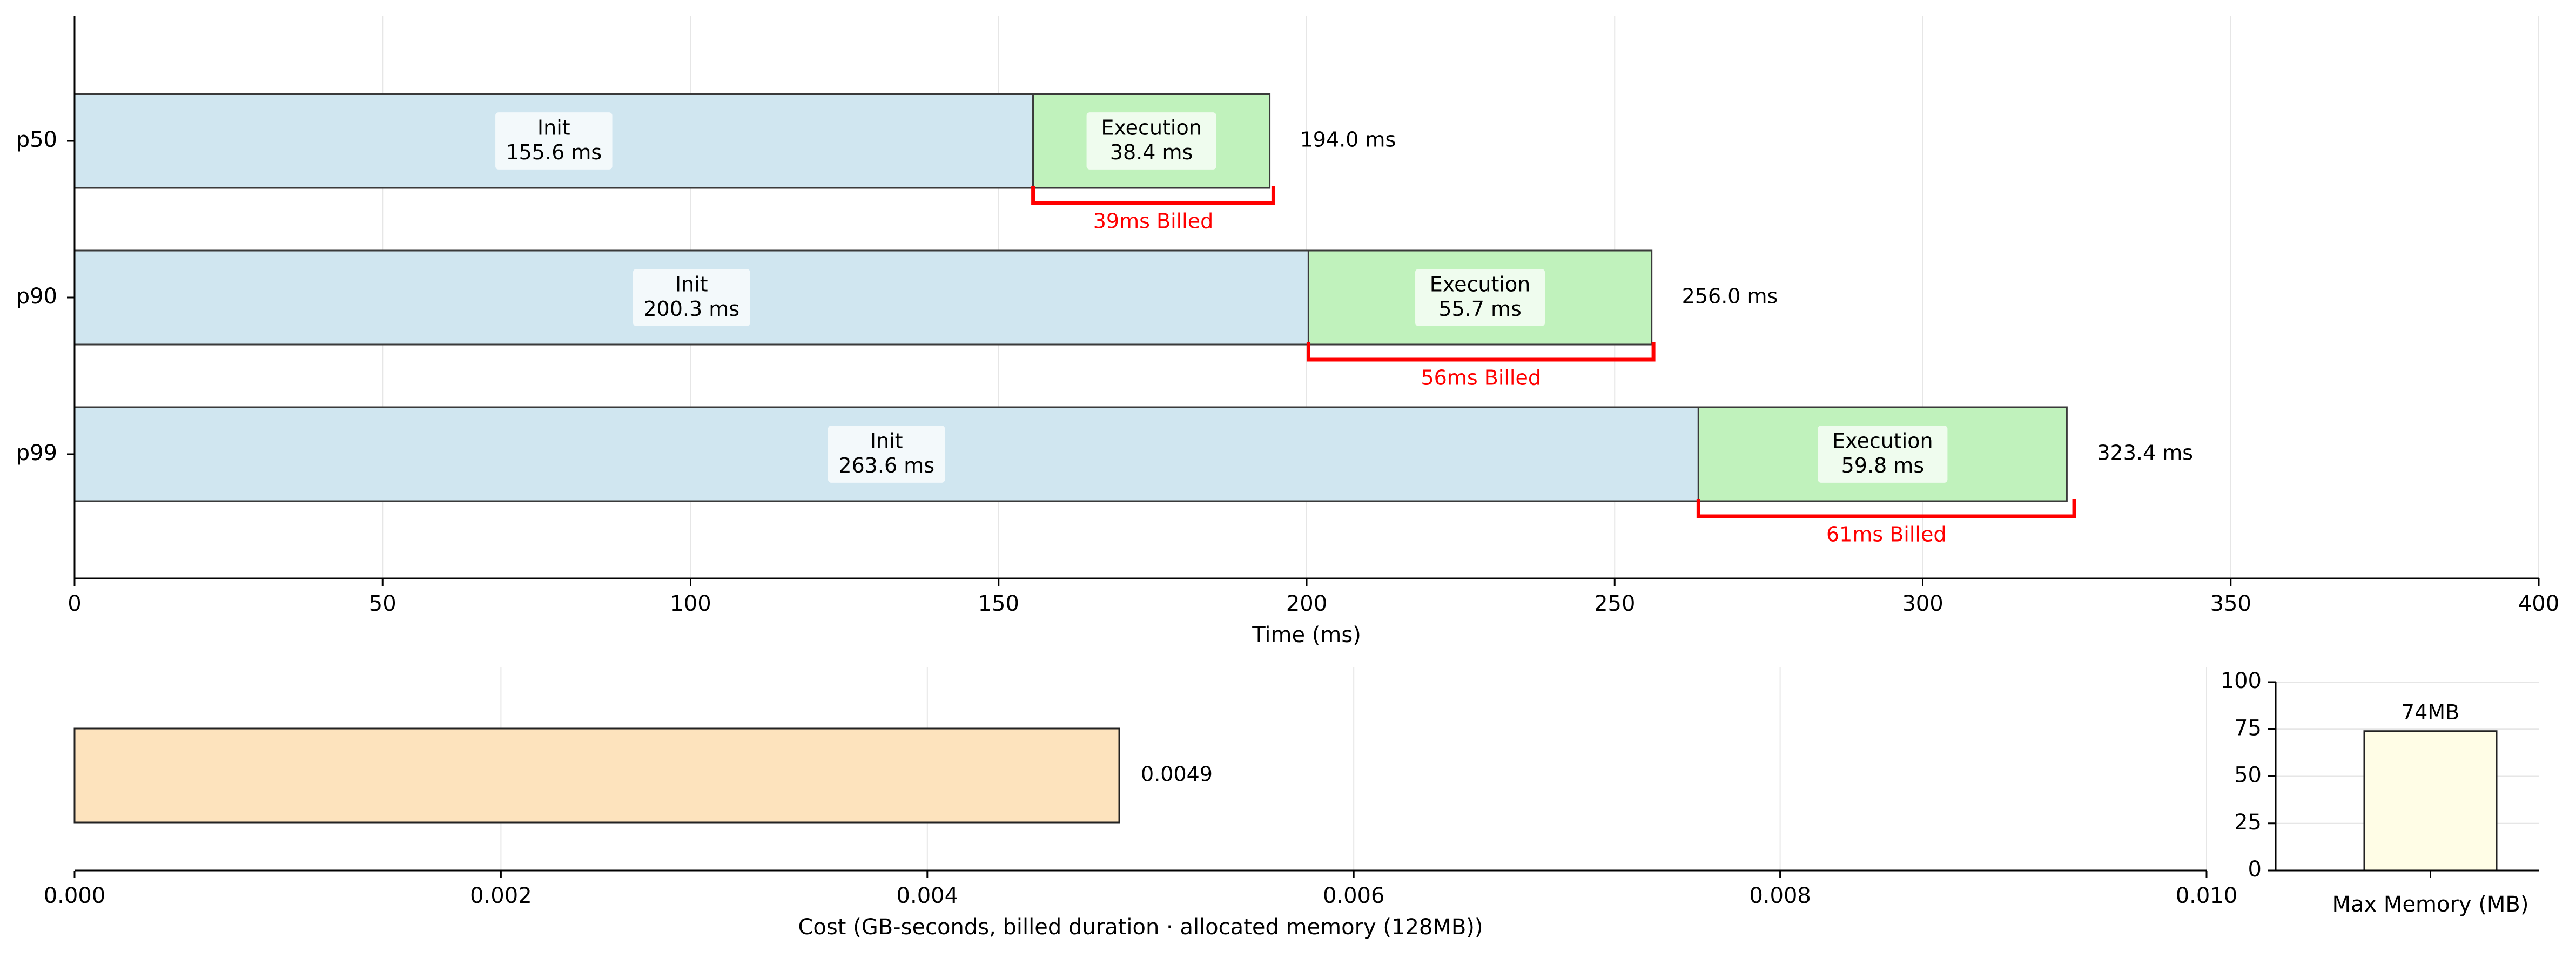 The height and width of the screenshot is (958, 2576). Describe the element at coordinates (2207, 895) in the screenshot. I see `cost-x-tick-label: 0.010` at that location.